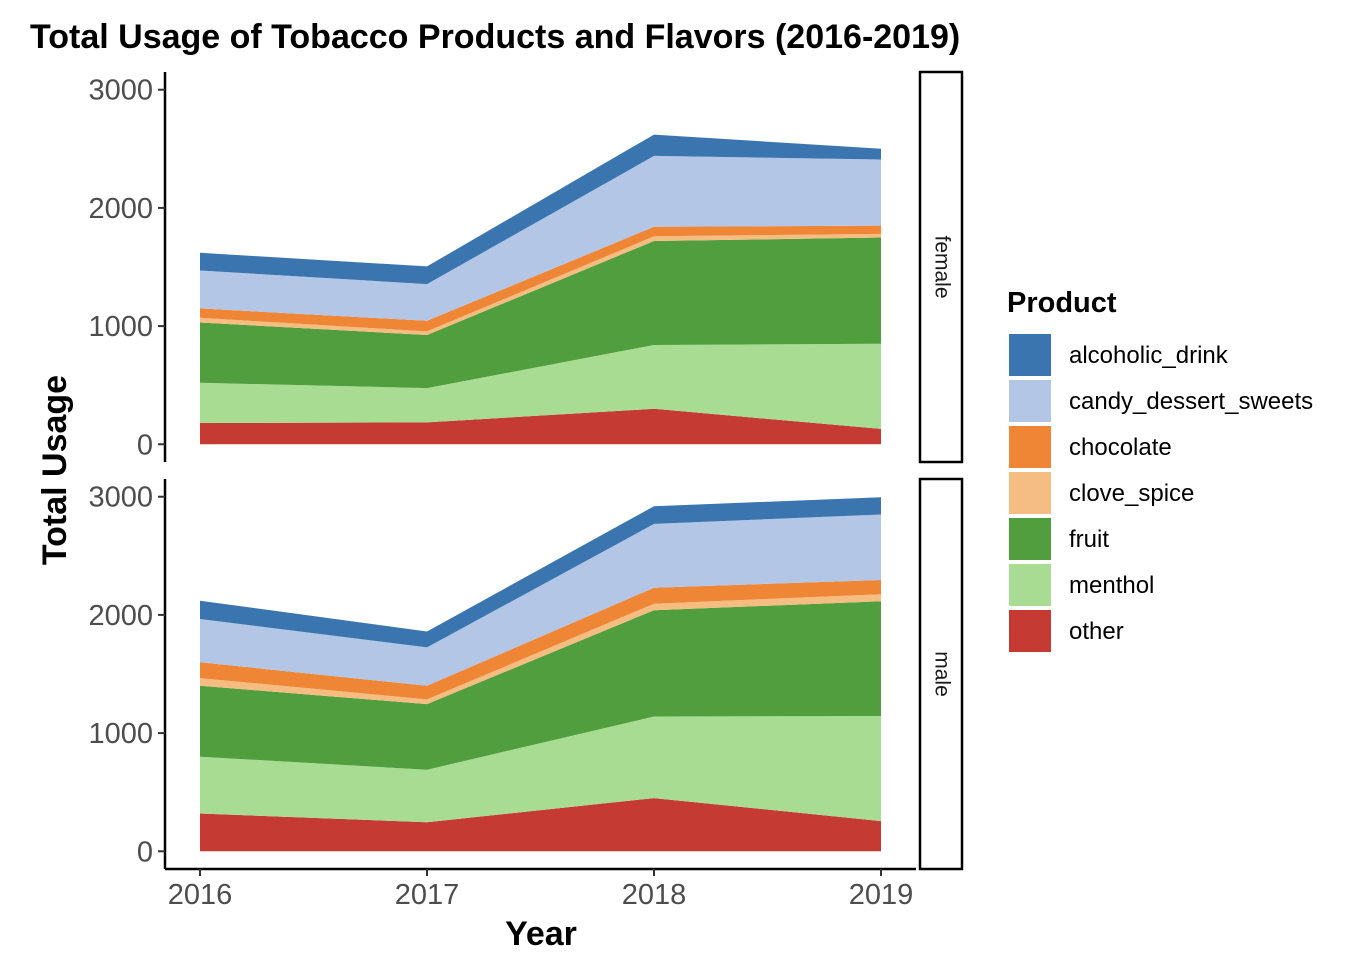 Image resolution: width=1368 pixels, height=974 pixels. I want to click on x-tick-label: 2017, so click(427, 895).